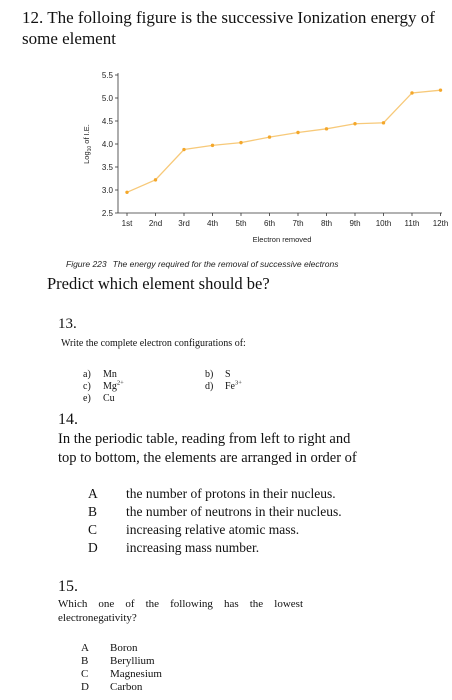 The height and width of the screenshot is (700, 452). What do you see at coordinates (87, 374) in the screenshot?
I see `option-key: a)` at bounding box center [87, 374].